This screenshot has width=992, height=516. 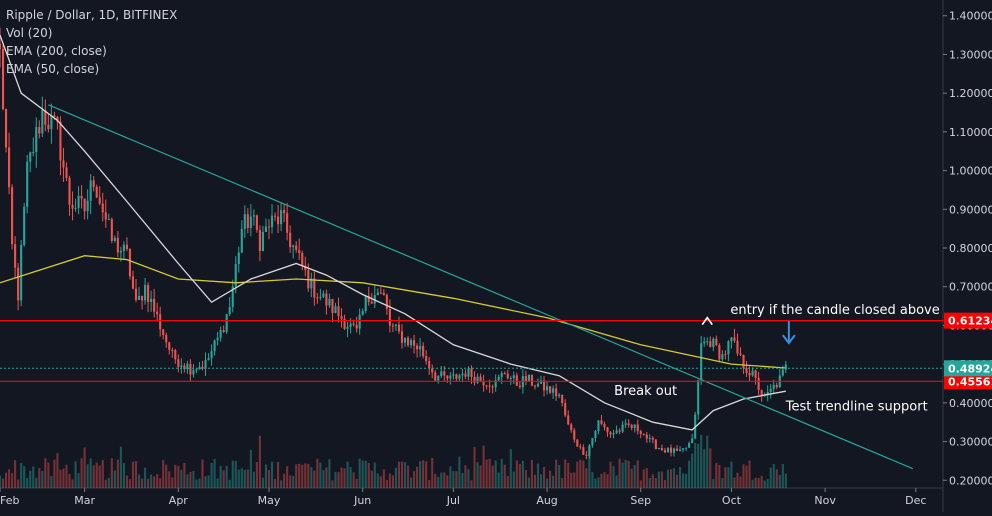 What do you see at coordinates (732, 500) in the screenshot?
I see `x-tick-label: Oct` at bounding box center [732, 500].